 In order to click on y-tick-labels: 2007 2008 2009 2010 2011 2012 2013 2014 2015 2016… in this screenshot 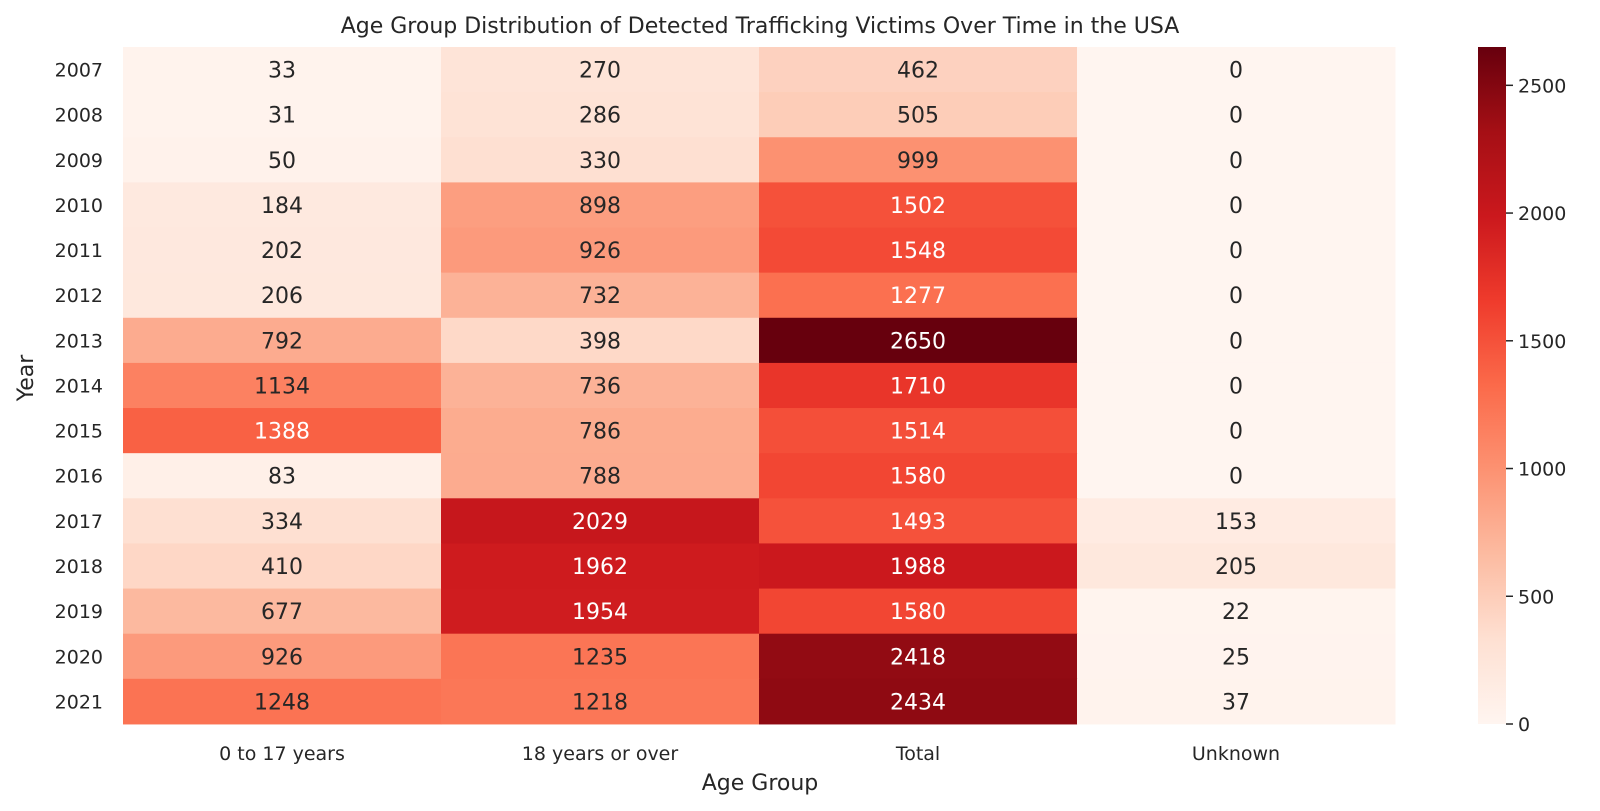, I will do `click(79, 387)`.